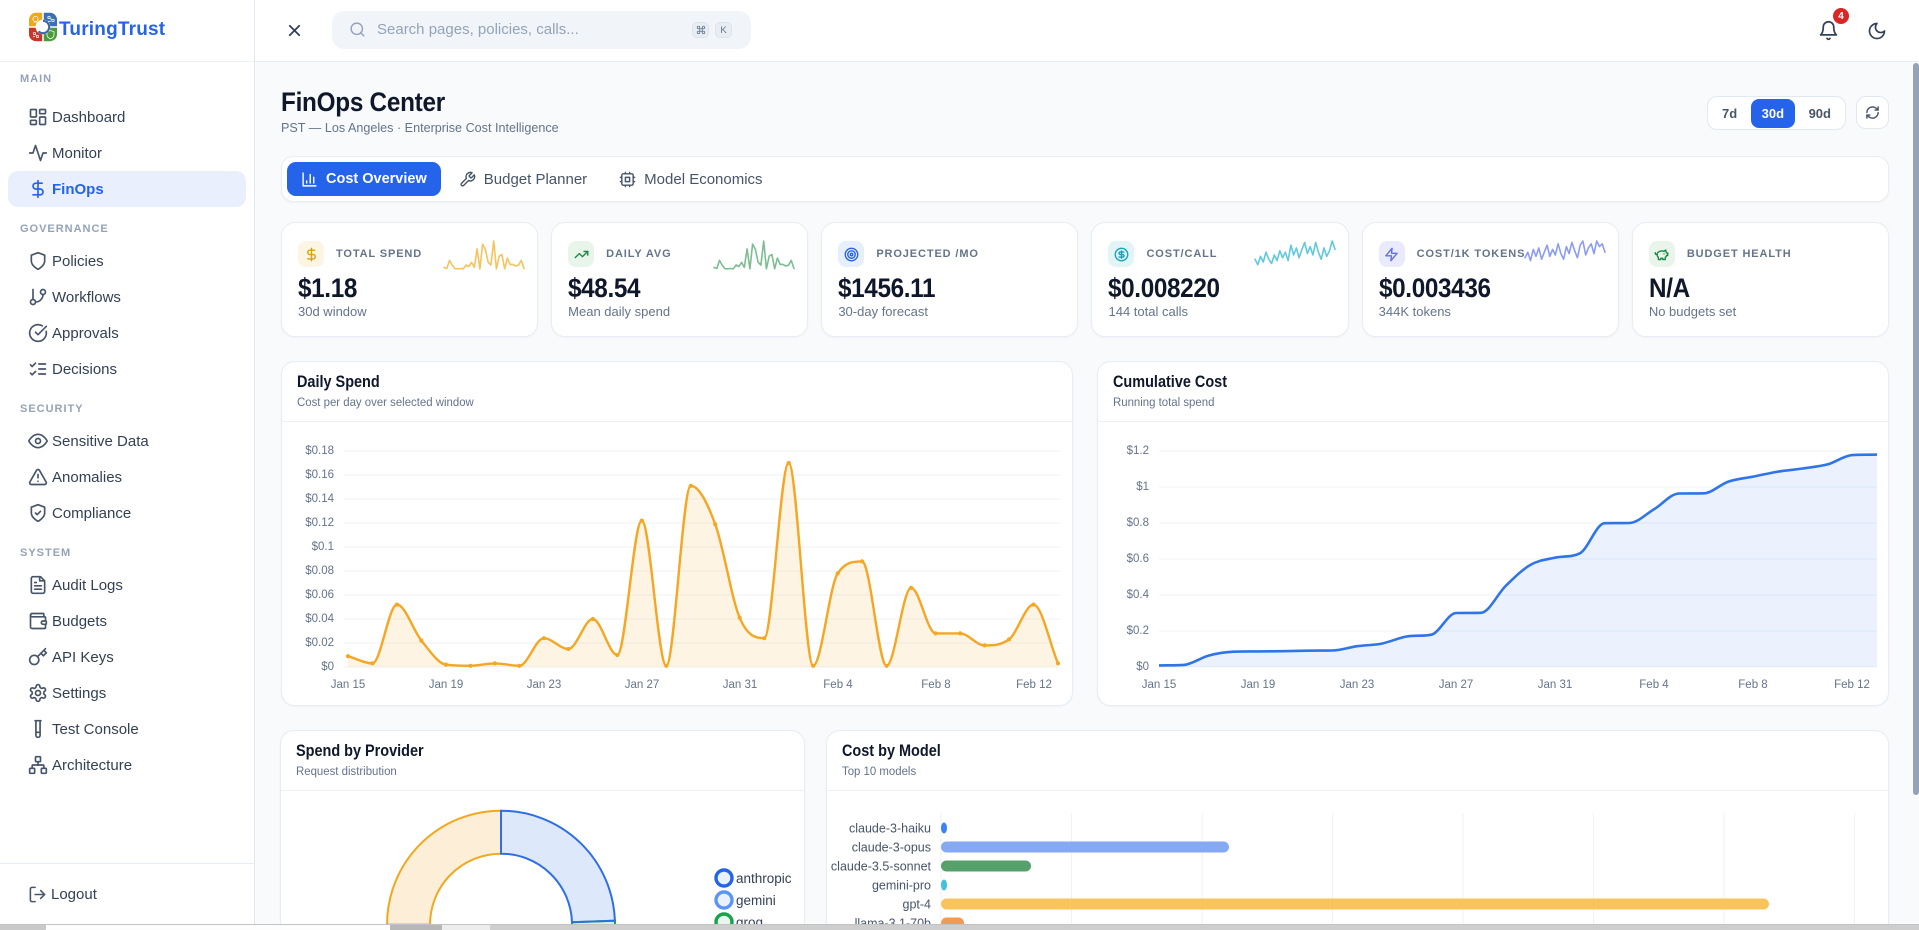 The image size is (1919, 930). What do you see at coordinates (890, 829) in the screenshot?
I see `svg-text: claude-3-haiku` at bounding box center [890, 829].